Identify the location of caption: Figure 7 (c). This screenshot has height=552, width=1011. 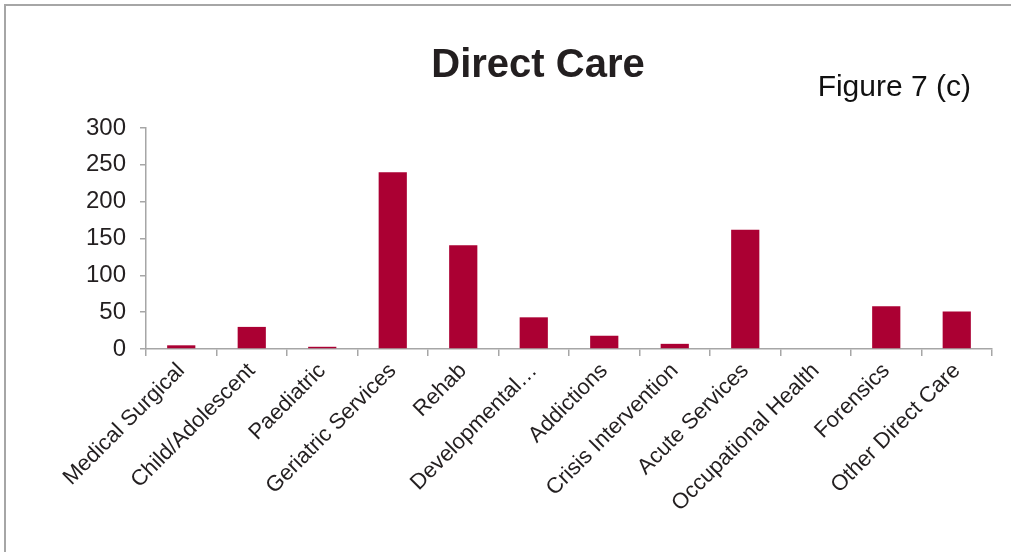
(894, 85).